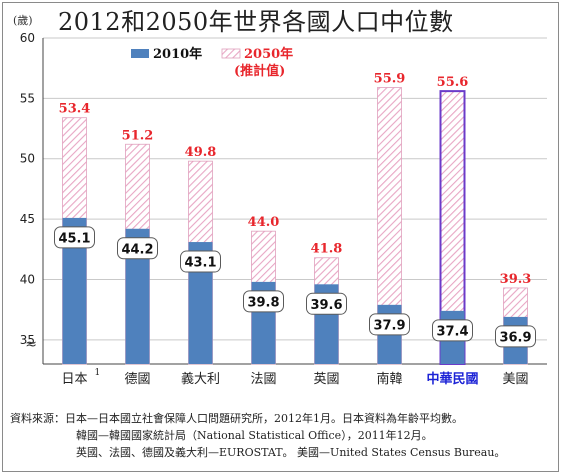 This screenshot has height=476, width=563. I want to click on value-label-2050: 55.9, so click(390, 79).